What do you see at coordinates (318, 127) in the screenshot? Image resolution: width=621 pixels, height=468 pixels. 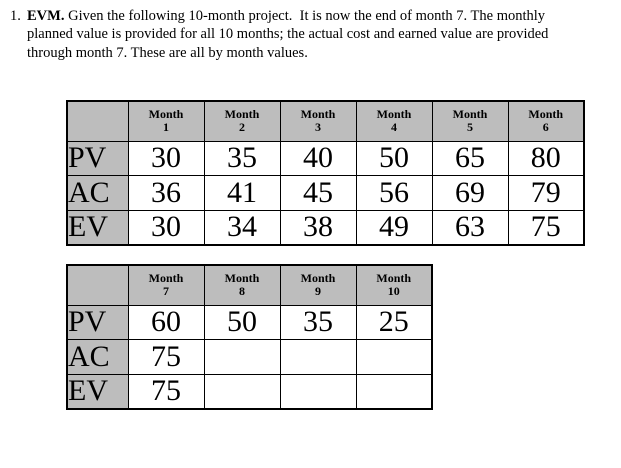 I see `month-number: 3` at bounding box center [318, 127].